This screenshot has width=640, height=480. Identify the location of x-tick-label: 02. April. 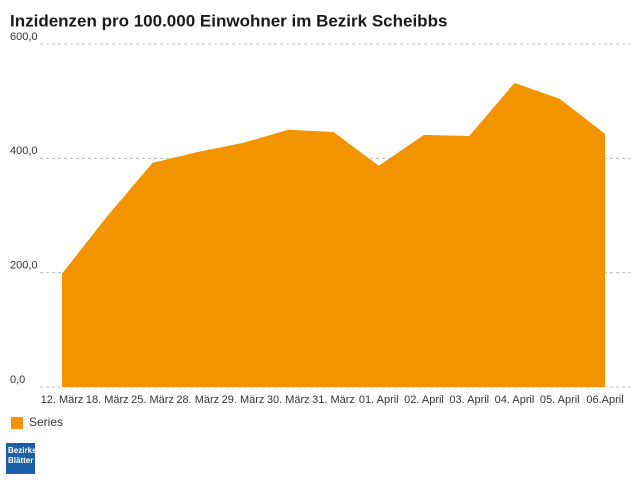
(424, 400).